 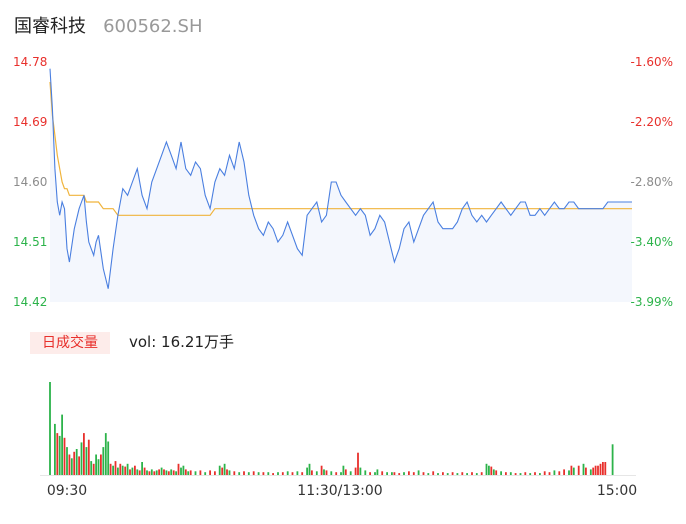 I want to click on stock-name: 国睿科技, so click(x=50, y=26).